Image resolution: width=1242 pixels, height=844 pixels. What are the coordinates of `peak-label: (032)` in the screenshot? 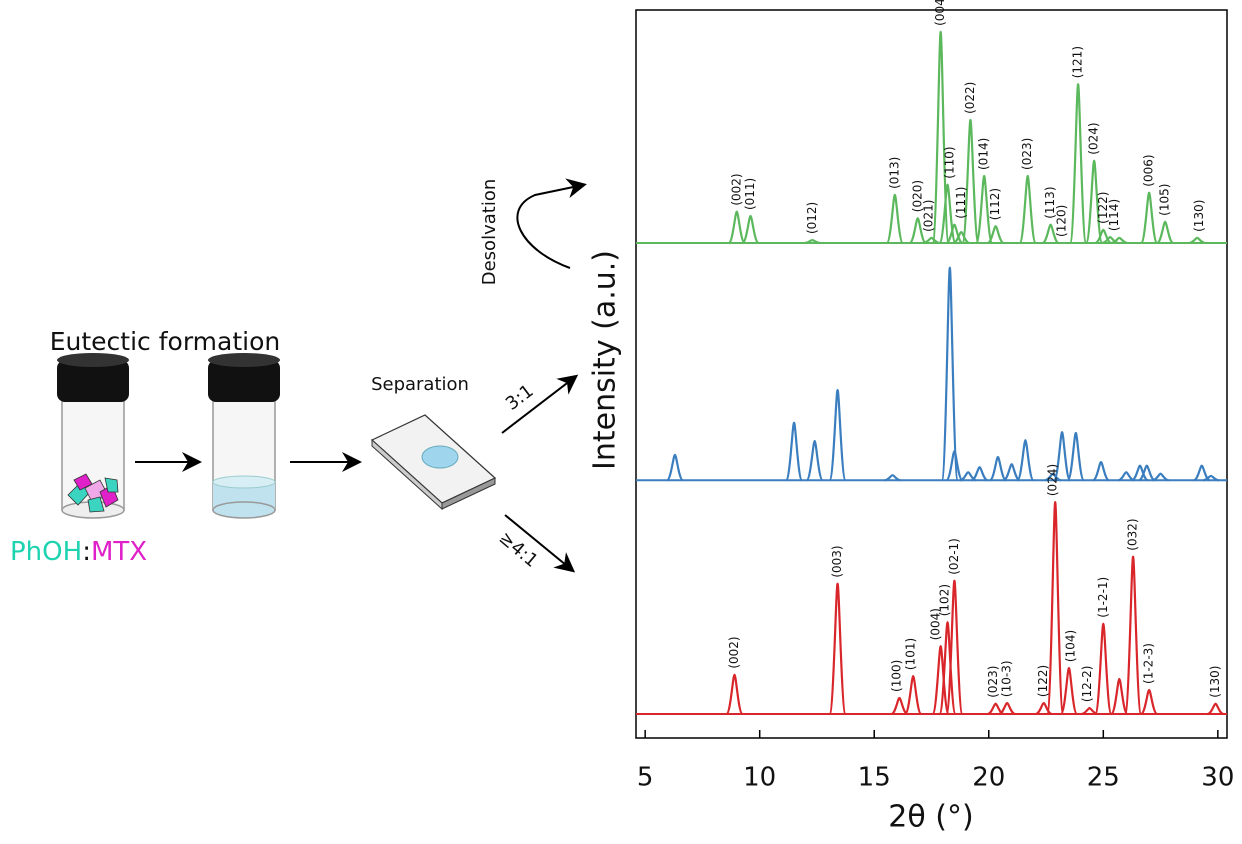 It's located at (1133, 534).